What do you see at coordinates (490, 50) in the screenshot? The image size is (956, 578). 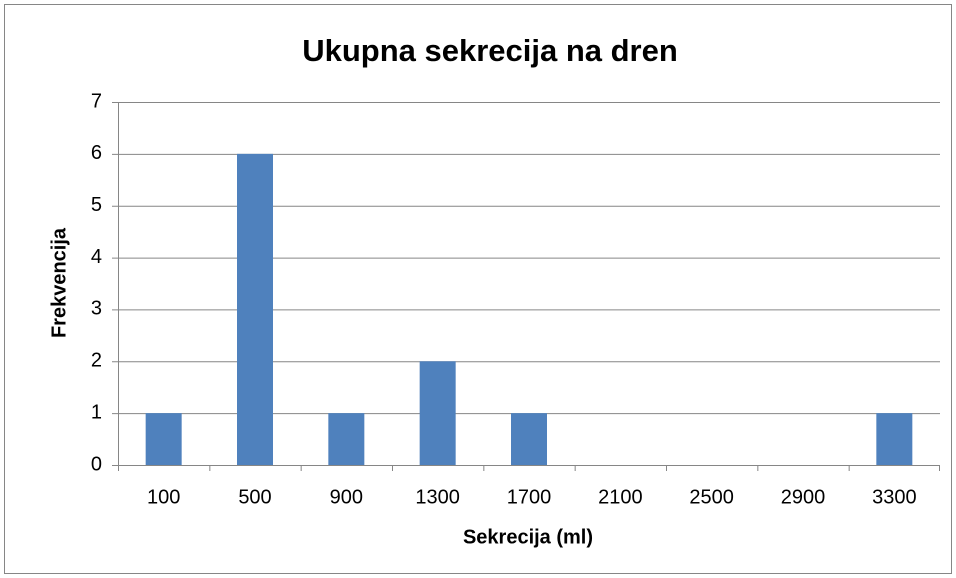 I see `chart-title: Ukupna sekrecija na dren` at bounding box center [490, 50].